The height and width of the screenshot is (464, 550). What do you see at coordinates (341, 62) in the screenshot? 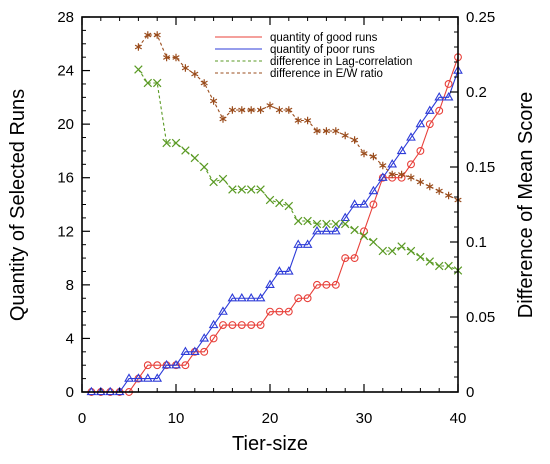
I see `legend-label: difference in Lag-correlation` at bounding box center [341, 62].